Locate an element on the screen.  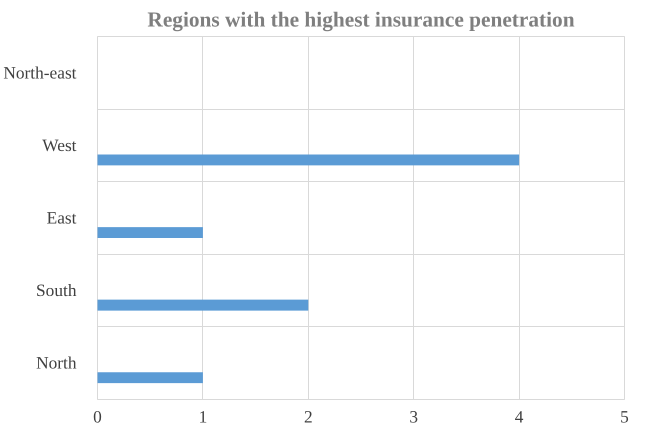
y-tick-label: West is located at coordinates (59, 145).